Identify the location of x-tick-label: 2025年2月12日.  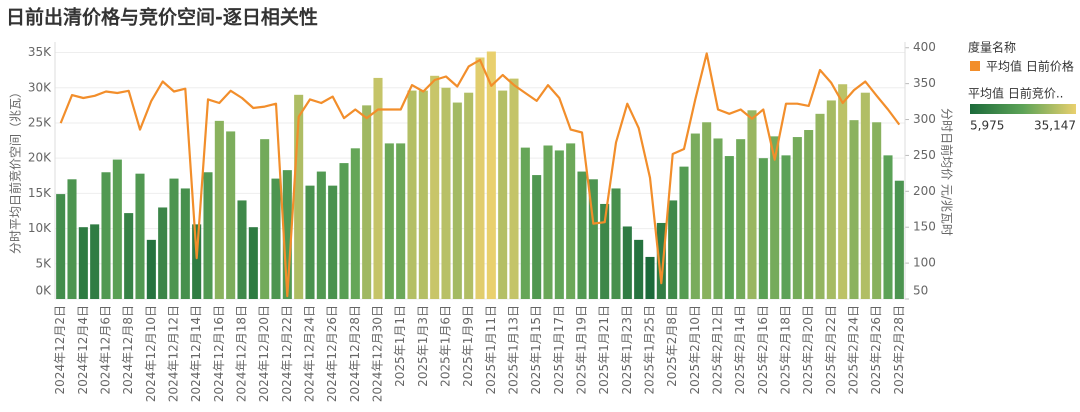
(718, 349).